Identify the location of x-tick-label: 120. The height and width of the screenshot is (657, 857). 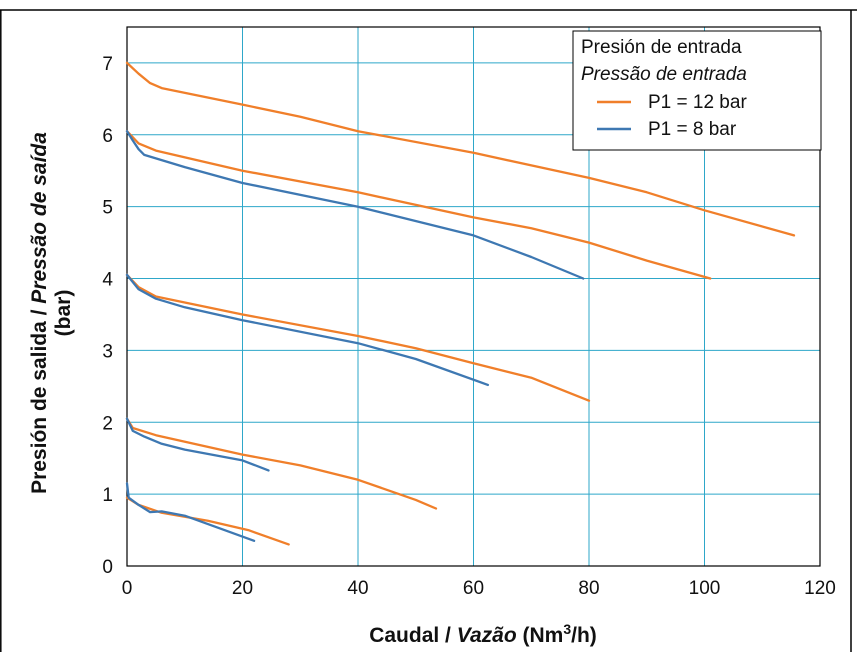
(820, 588).